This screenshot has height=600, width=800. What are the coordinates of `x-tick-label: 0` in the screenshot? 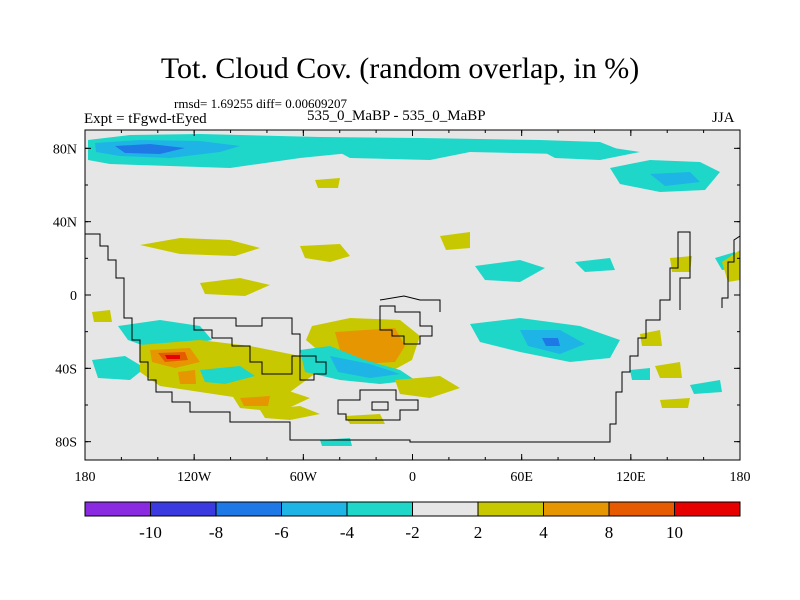 It's located at (412, 477).